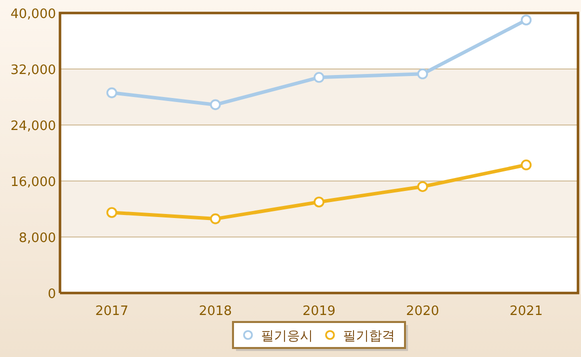  Describe the element at coordinates (319, 311) in the screenshot. I see `x-tick-label: 2019` at that location.